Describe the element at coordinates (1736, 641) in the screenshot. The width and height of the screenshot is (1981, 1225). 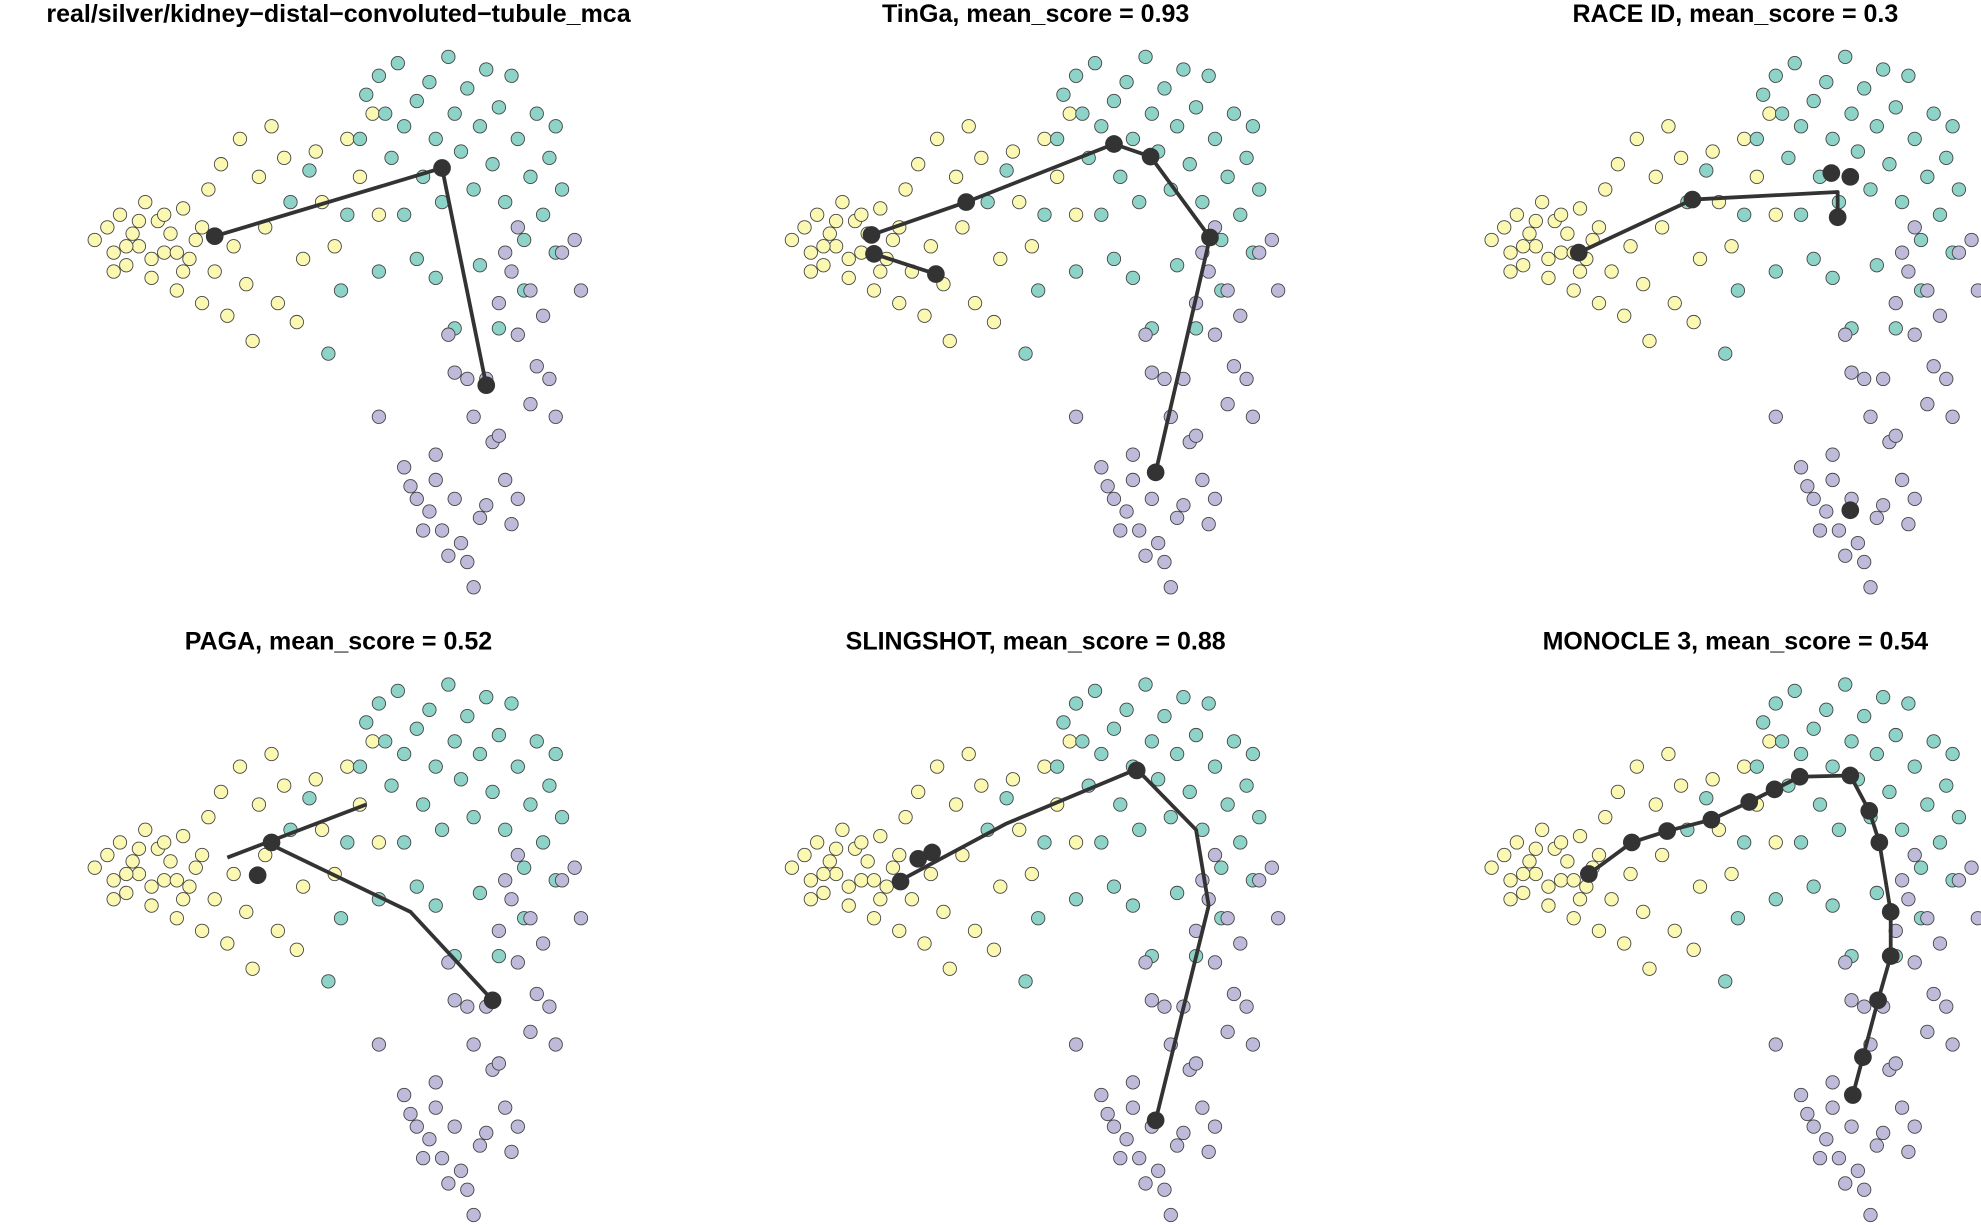
I see `panel-title: MONOCLE 3, mean_score = 0.54` at that location.